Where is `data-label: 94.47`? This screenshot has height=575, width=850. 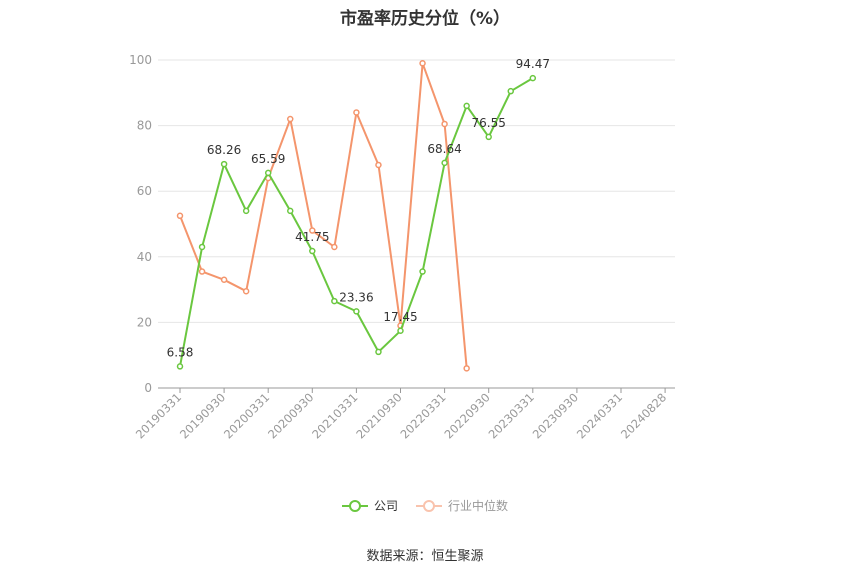 data-label: 94.47 is located at coordinates (533, 64).